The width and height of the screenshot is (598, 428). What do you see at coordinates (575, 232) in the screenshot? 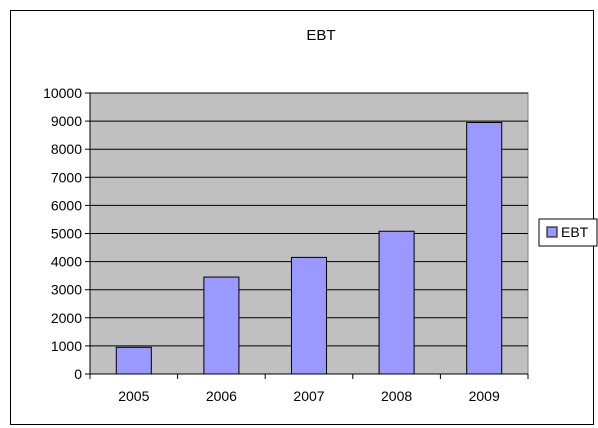
I see `legend-label: EBT` at bounding box center [575, 232].